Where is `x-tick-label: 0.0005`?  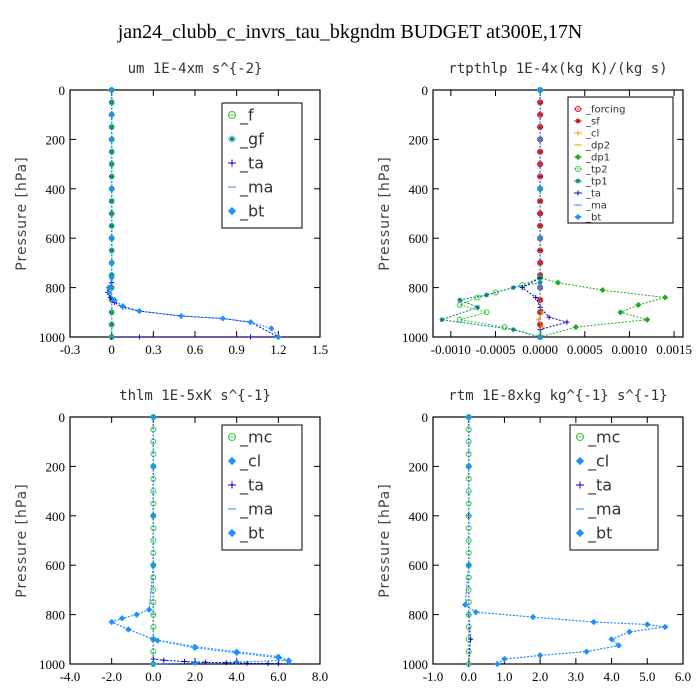
x-tick-label: 0.0005 is located at coordinates (585, 349).